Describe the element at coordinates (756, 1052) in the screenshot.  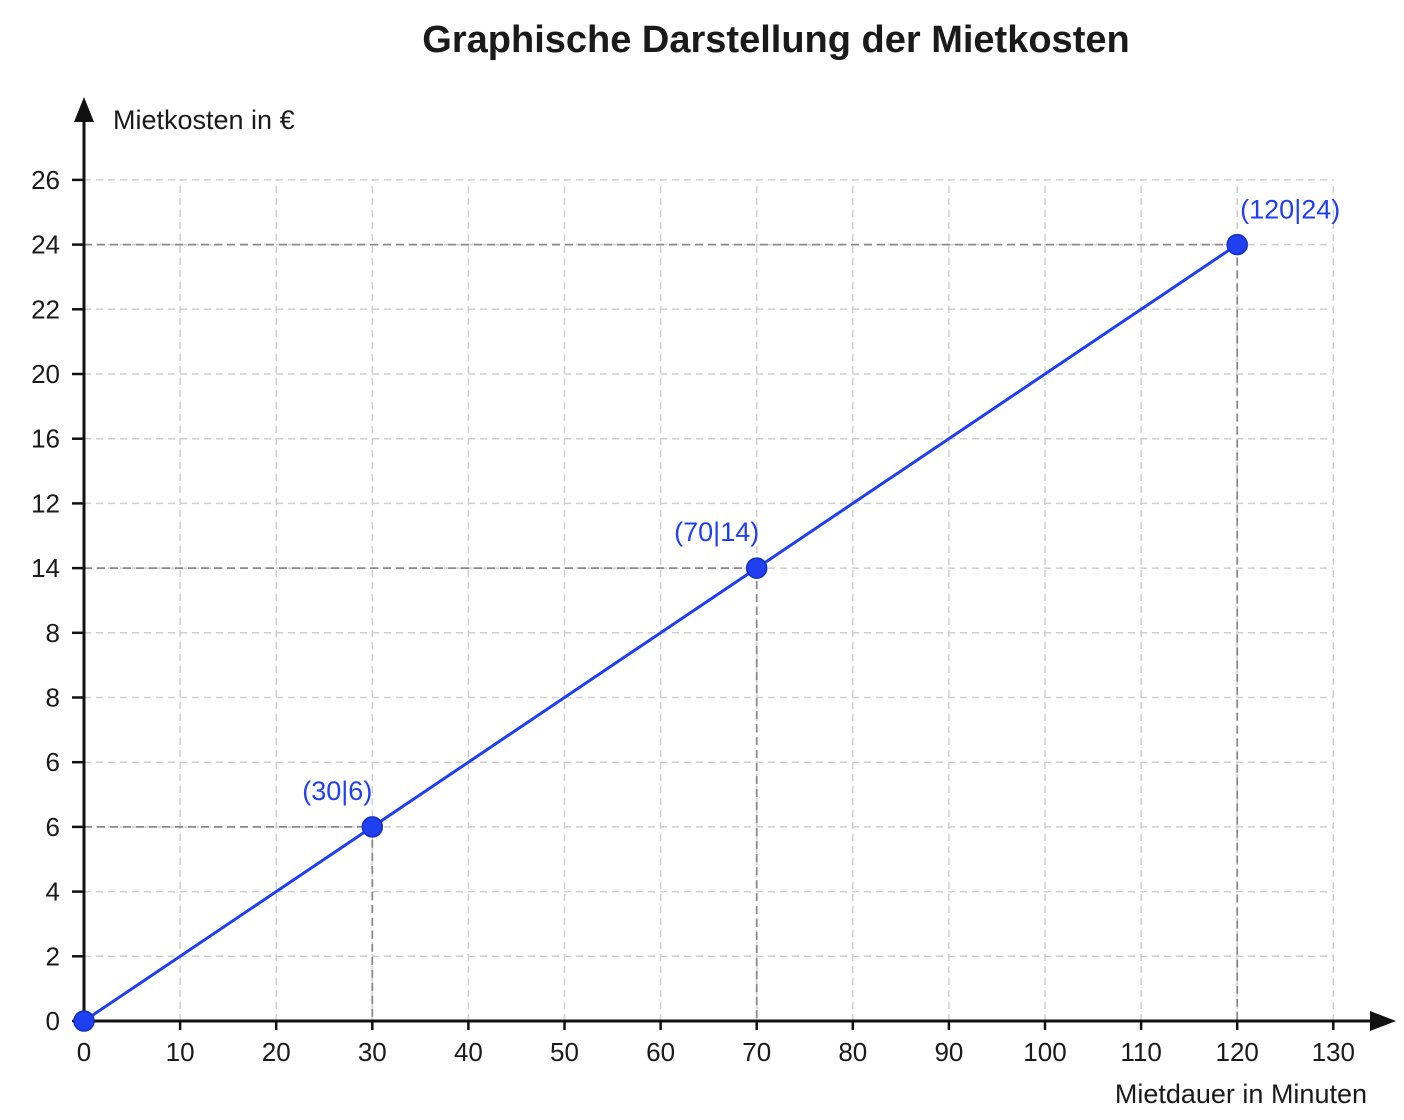
I see `x-tick-label: 70` at that location.